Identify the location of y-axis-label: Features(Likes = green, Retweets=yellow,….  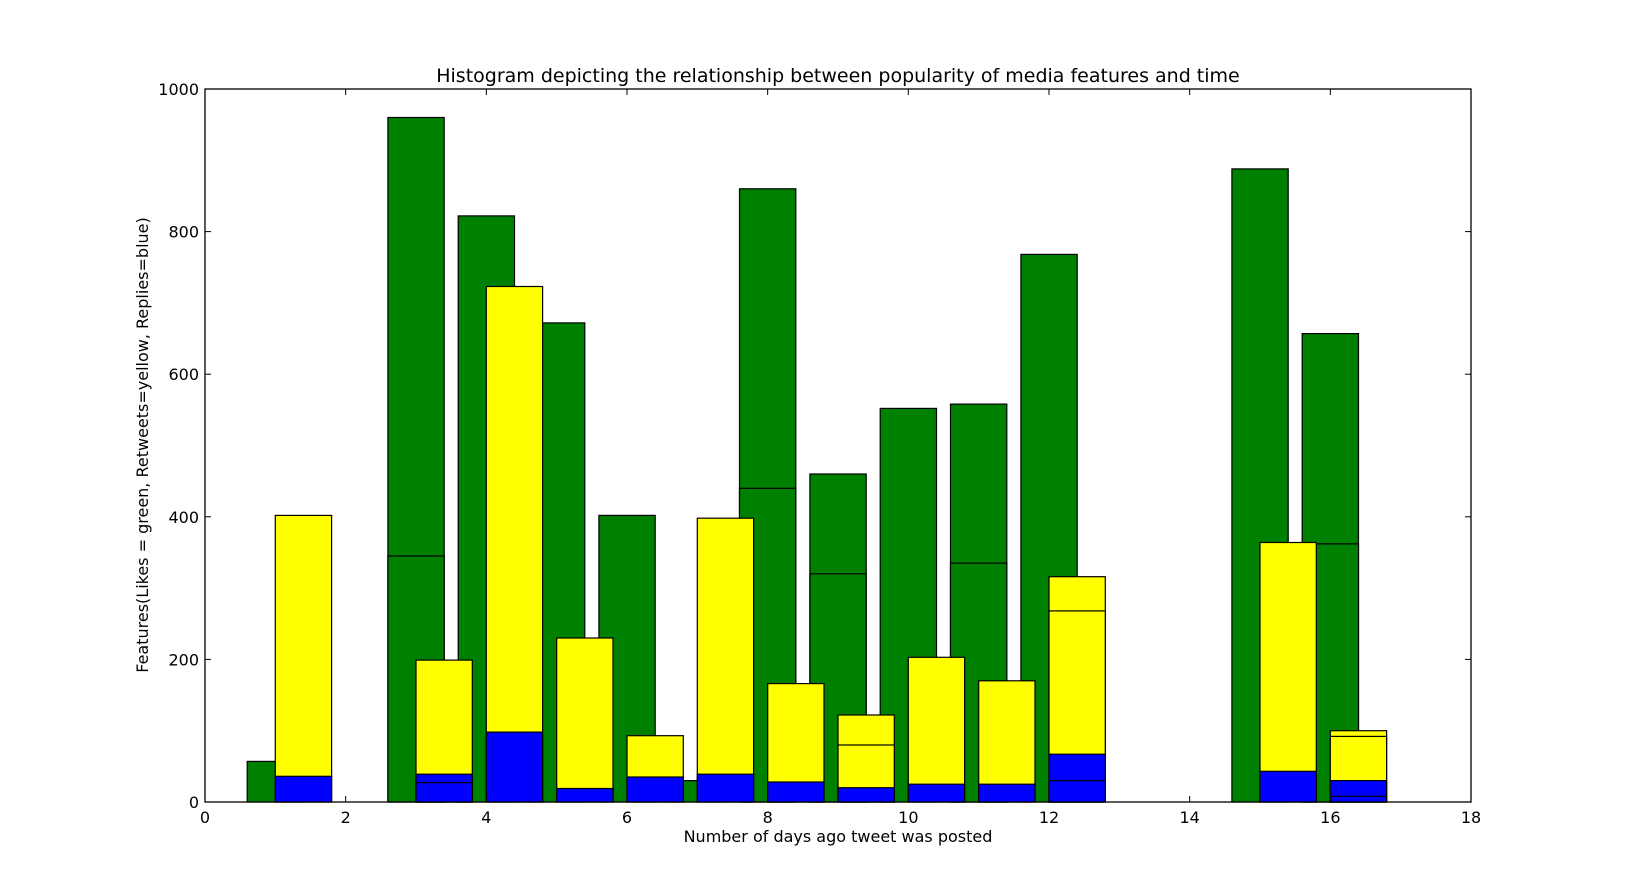
(142, 445).